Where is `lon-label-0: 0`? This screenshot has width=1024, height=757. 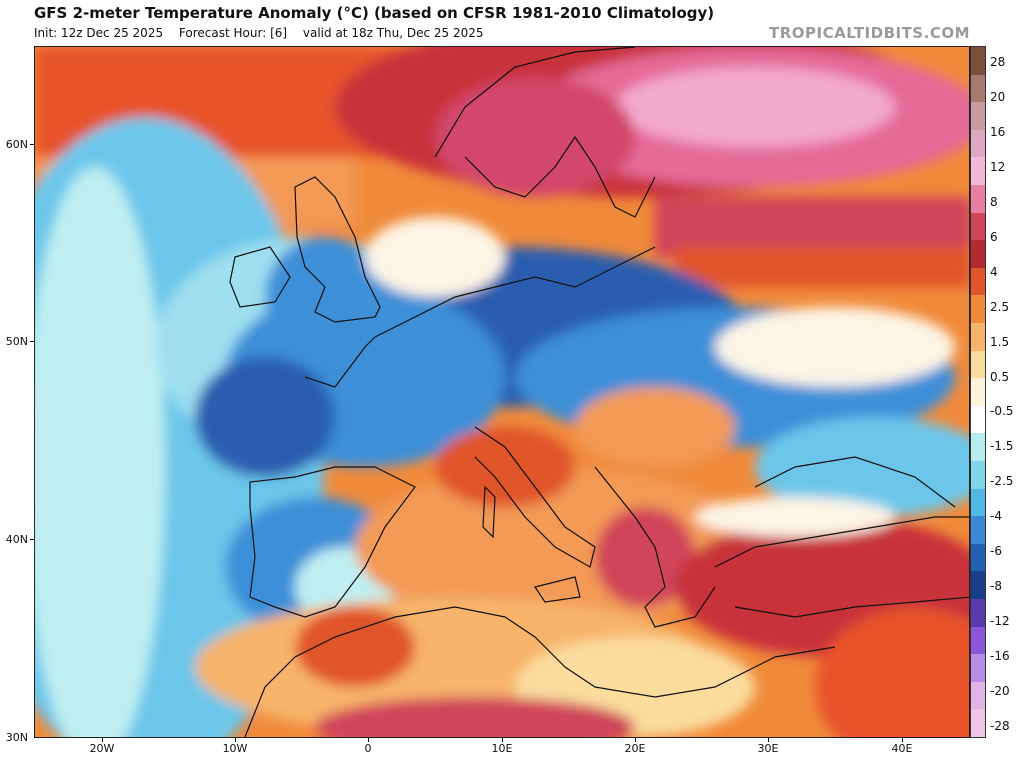 lon-label-0: 0 is located at coordinates (368, 748).